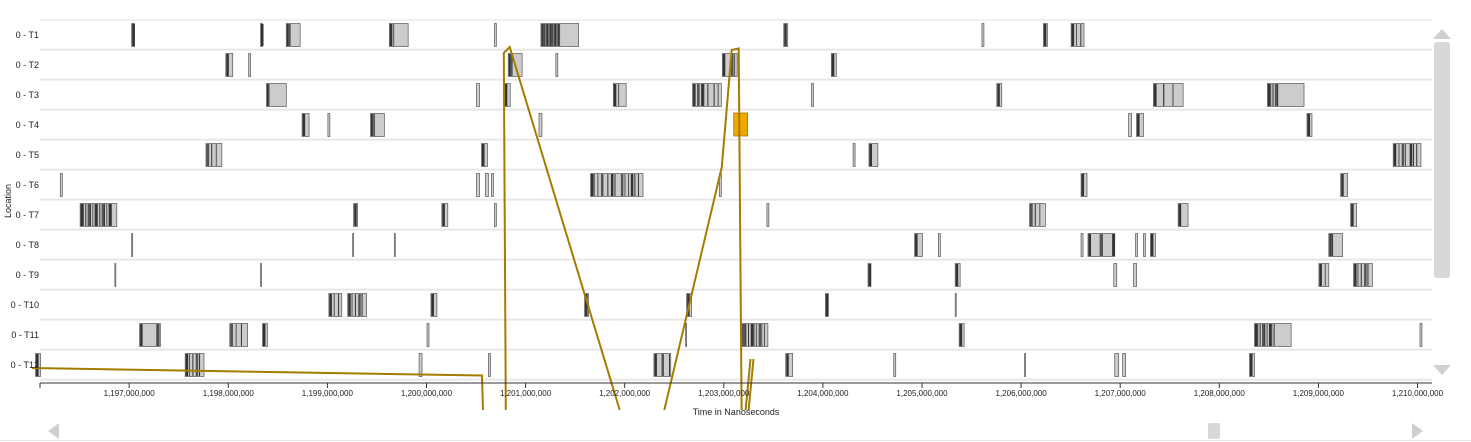 The image size is (1471, 442). Describe the element at coordinates (427, 393) in the screenshot. I see `x-tick-label: 1,200,000,000` at that location.